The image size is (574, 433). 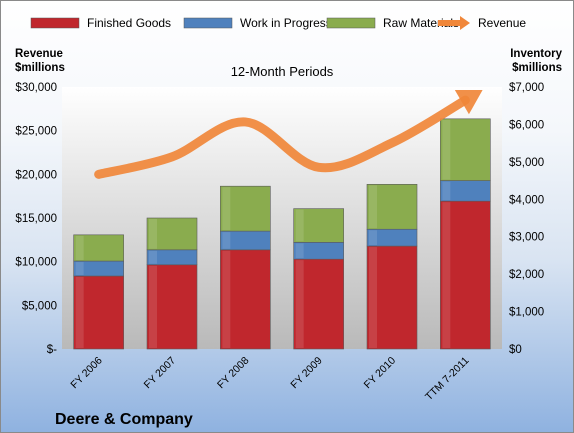 What do you see at coordinates (172, 234) in the screenshot?
I see `bar-raw-materials-fy-2007` at bounding box center [172, 234].